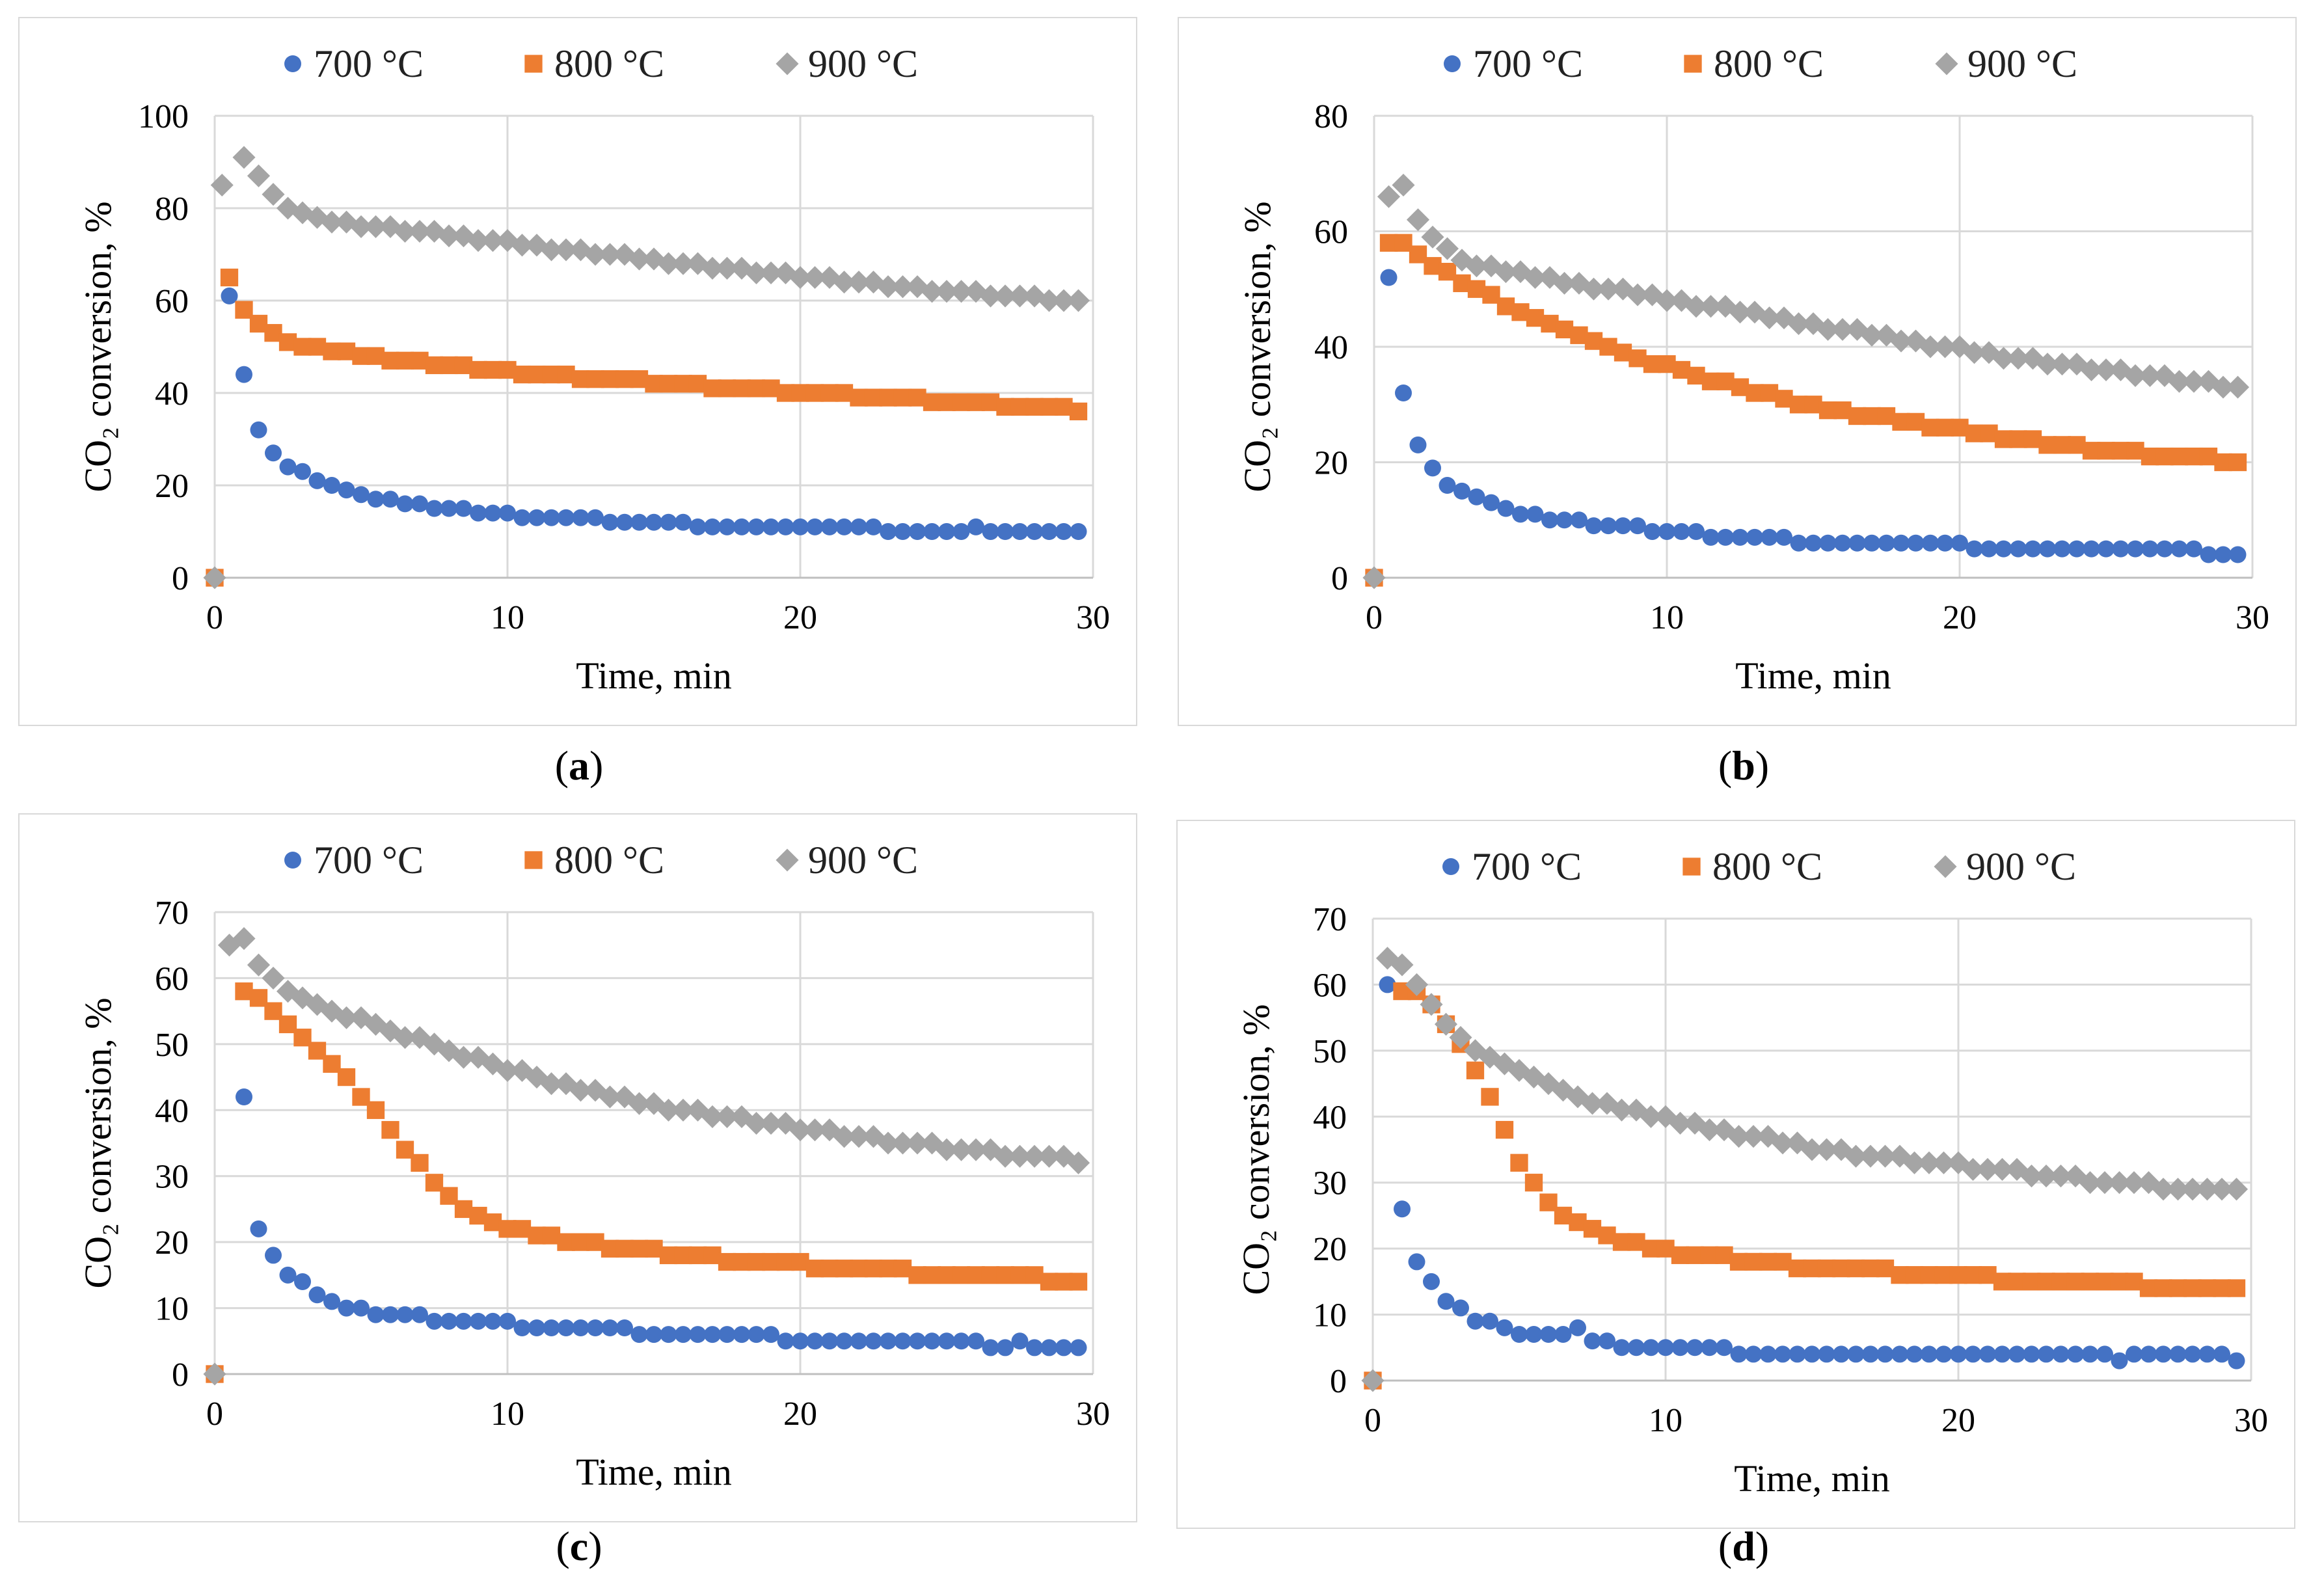 The width and height of the screenshot is (2324, 1579). What do you see at coordinates (1093, 1414) in the screenshot?
I see `x-tick-label: 30` at bounding box center [1093, 1414].